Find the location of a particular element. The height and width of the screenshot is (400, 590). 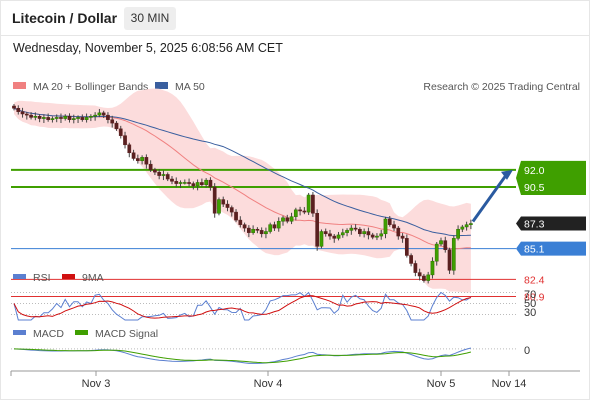

rsi-legend: RSI 9MA is located at coordinates (58, 278).